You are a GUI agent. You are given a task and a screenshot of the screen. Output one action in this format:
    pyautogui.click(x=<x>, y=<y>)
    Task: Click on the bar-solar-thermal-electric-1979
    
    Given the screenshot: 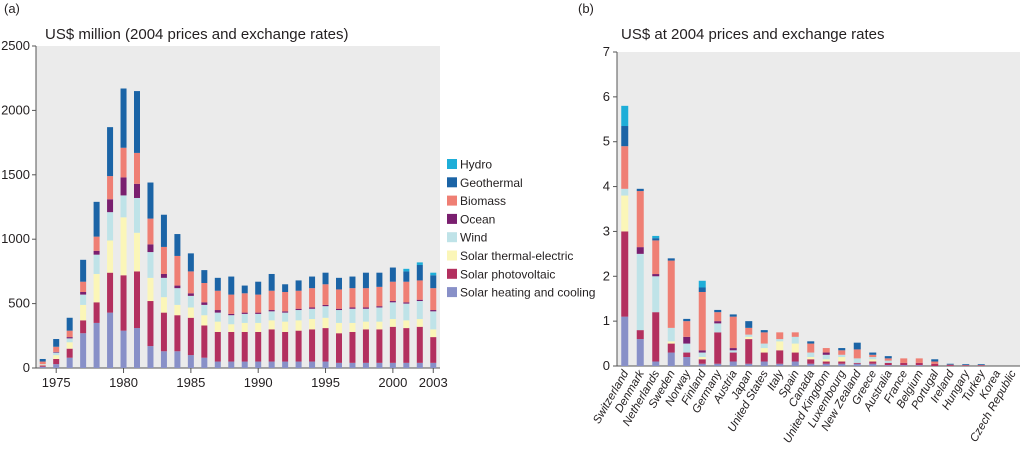 What is the action you would take?
    pyautogui.click(x=110, y=256)
    